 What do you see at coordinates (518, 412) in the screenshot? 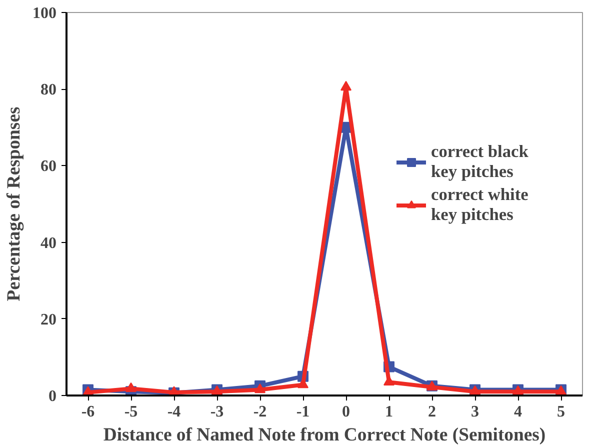
I see `x-tick-label: 4` at bounding box center [518, 412].